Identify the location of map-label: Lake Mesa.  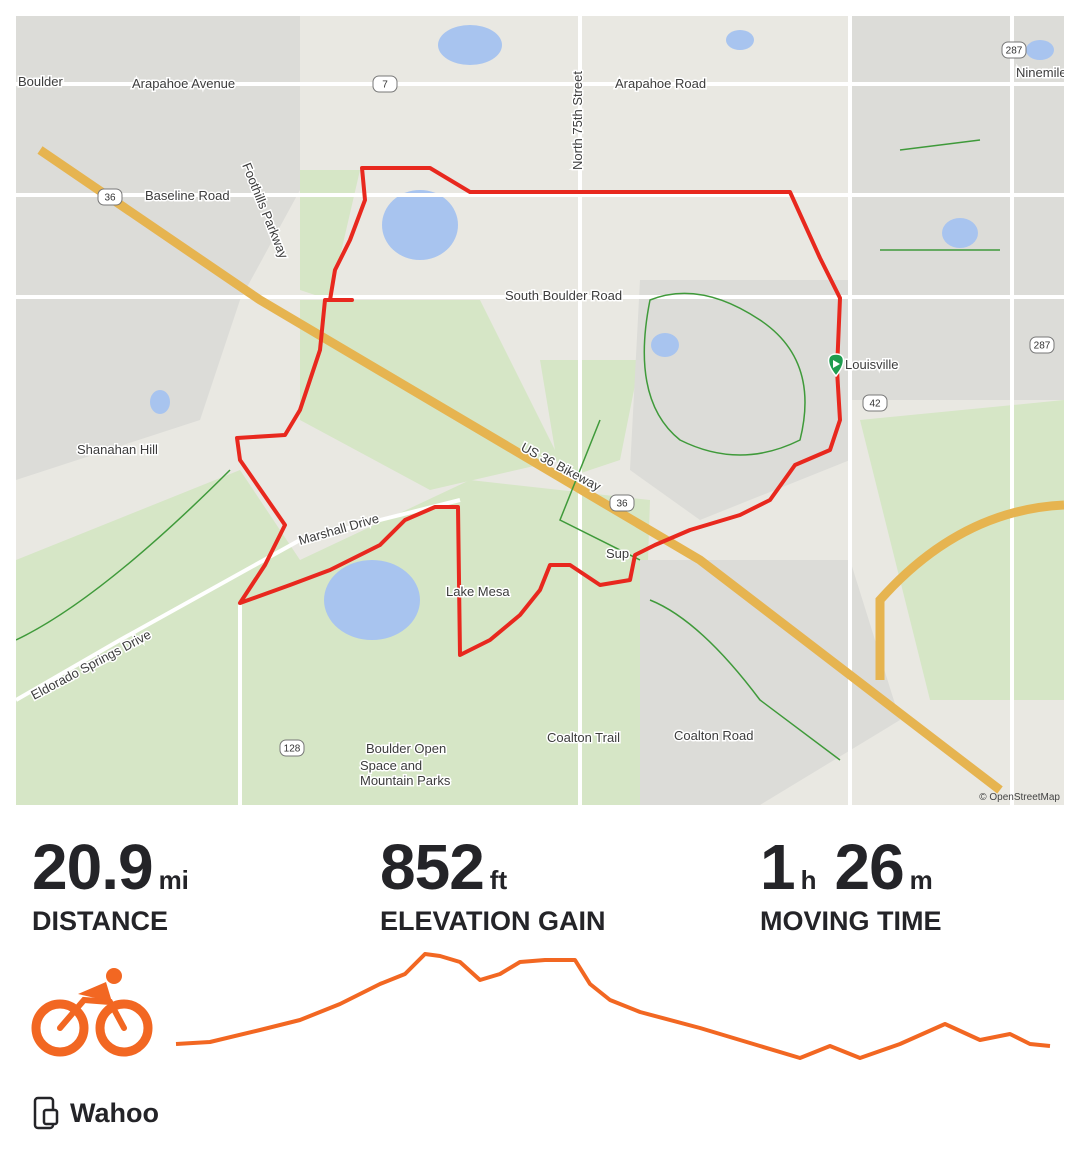
(478, 591).